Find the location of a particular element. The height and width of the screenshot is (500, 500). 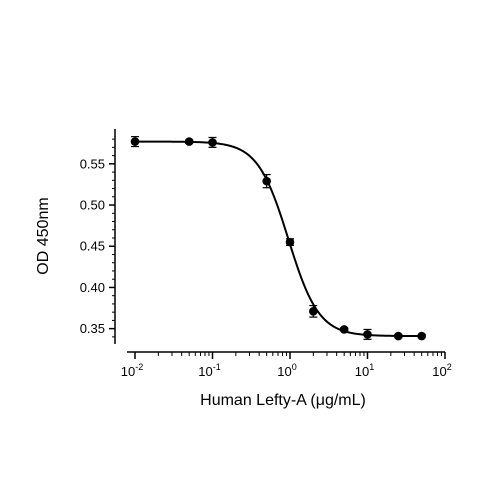

y-tick-label: 0.45 is located at coordinates (92, 246).